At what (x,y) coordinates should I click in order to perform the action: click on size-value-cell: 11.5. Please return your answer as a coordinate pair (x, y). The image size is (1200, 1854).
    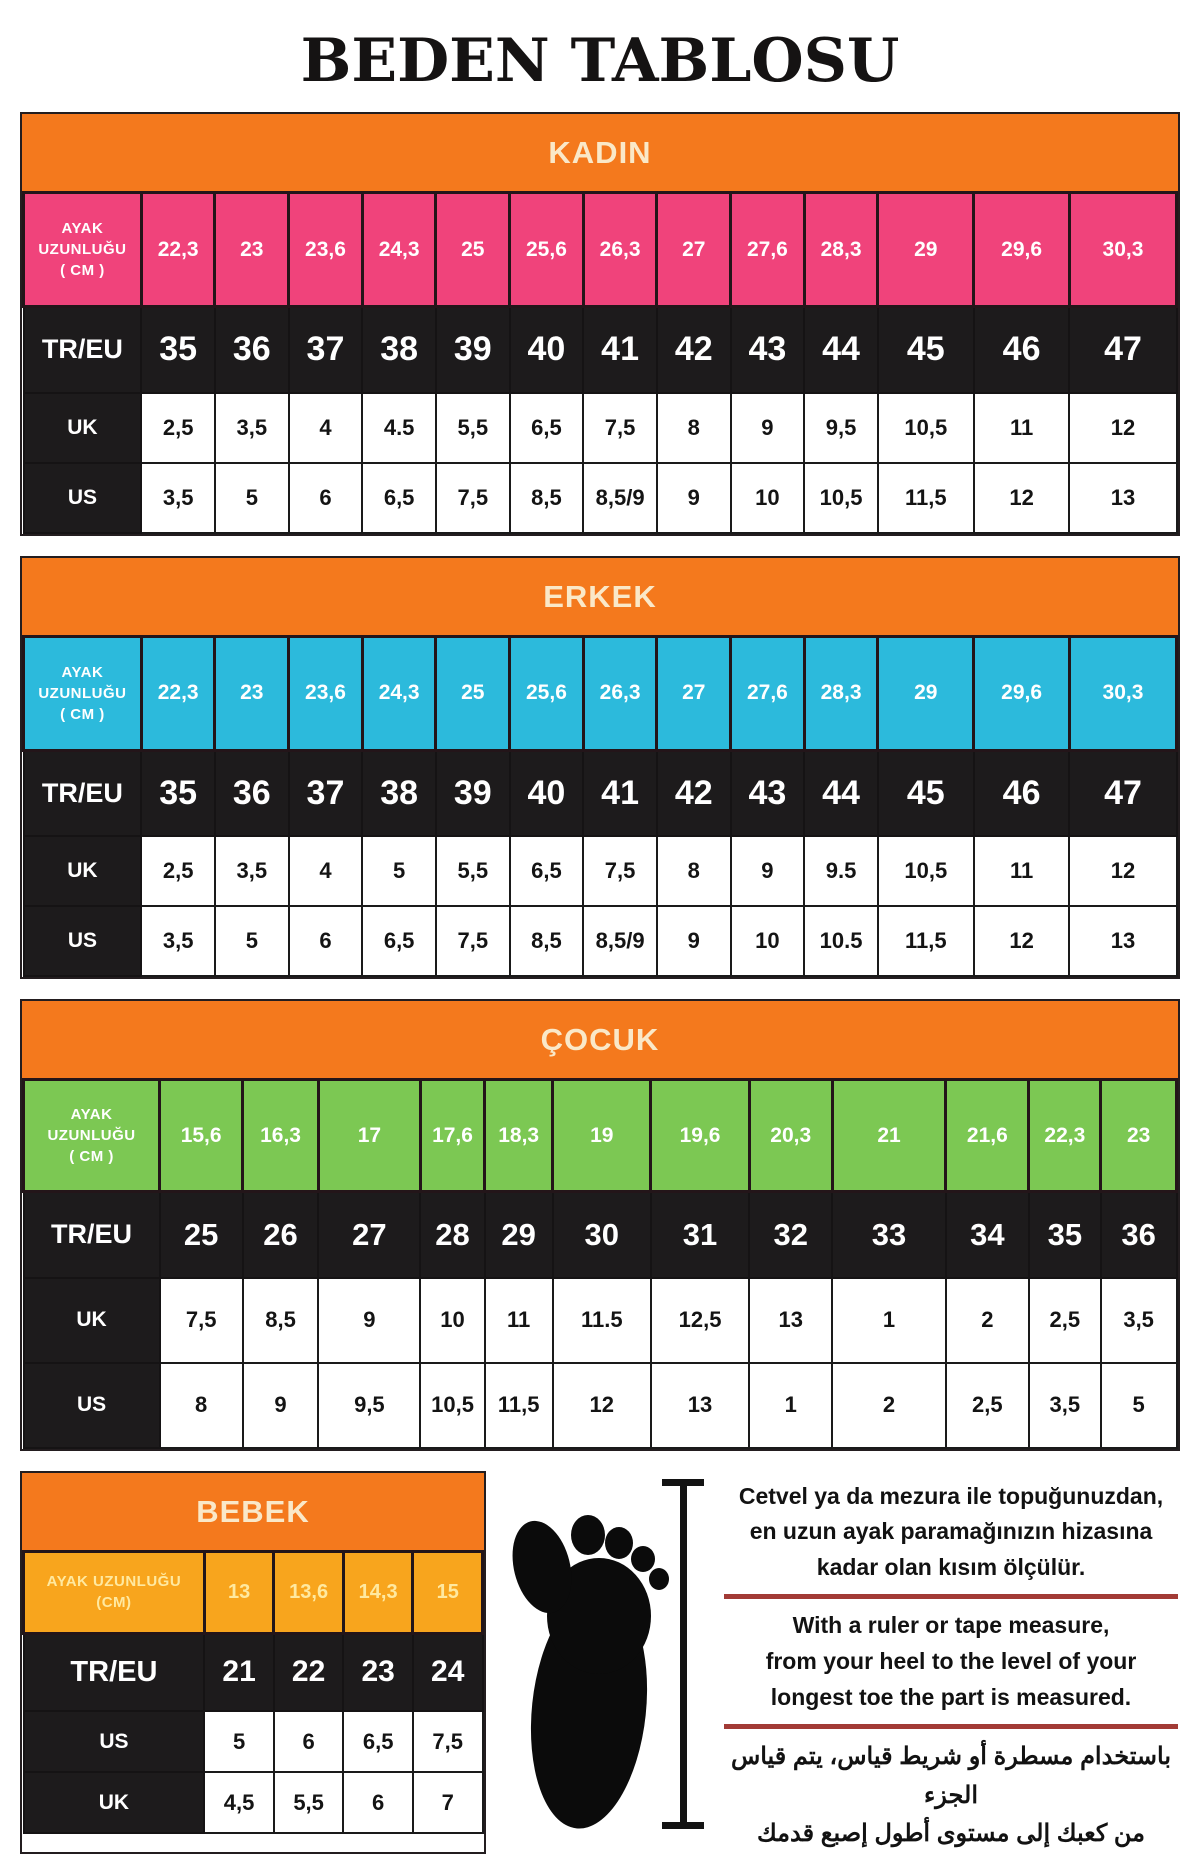
    Looking at the image, I should click on (601, 1320).